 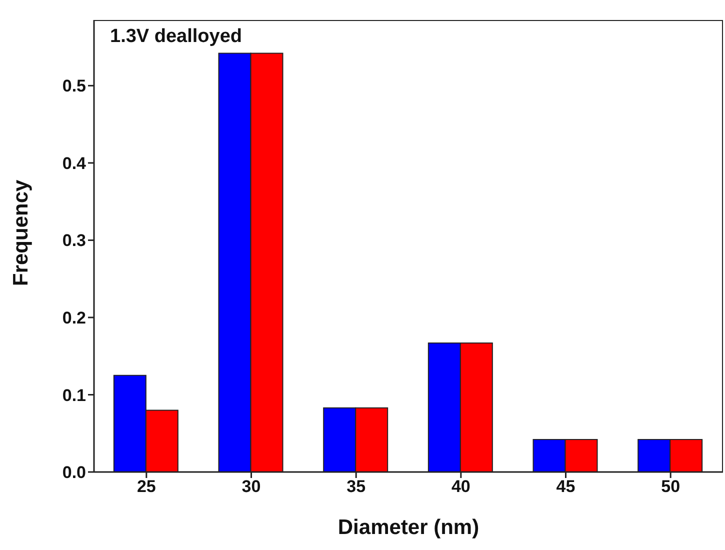 I want to click on x-tick-label: 40, so click(x=460, y=486).